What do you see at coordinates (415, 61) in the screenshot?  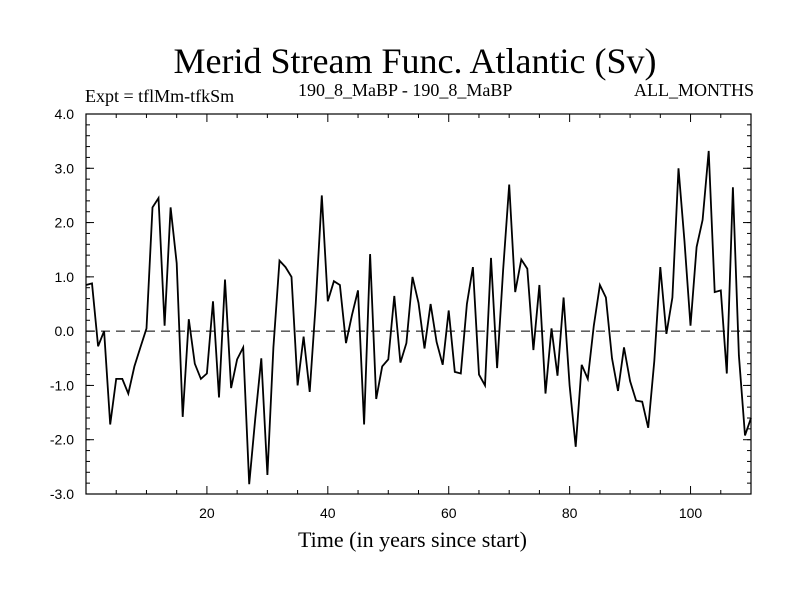 I see `chart-title: Merid Stream Func. Atlantic (Sv)` at bounding box center [415, 61].